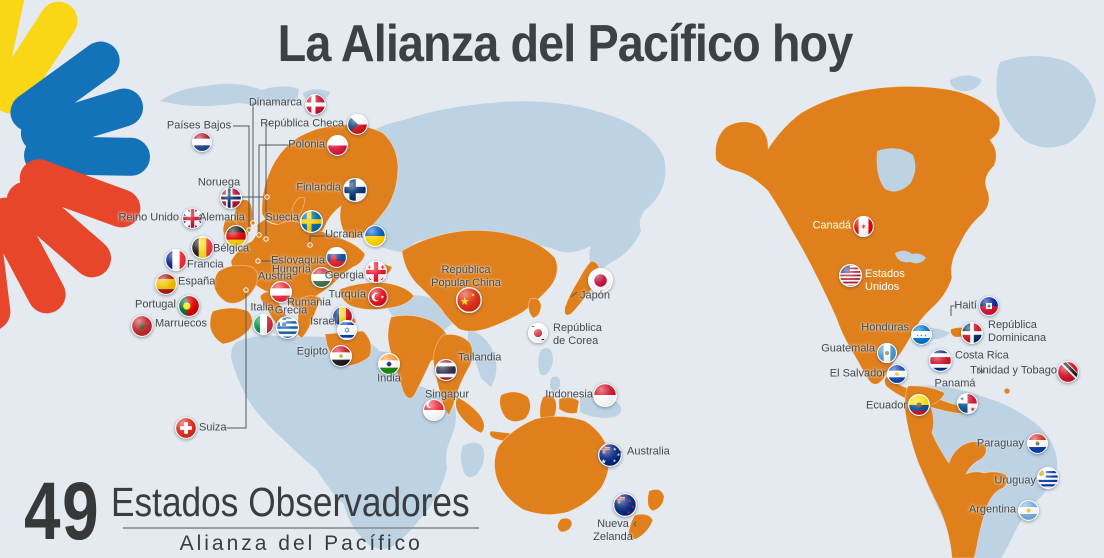 This screenshot has width=1104, height=558. Describe the element at coordinates (886, 405) in the screenshot. I see `country-label-ecuador: Ecuador` at that location.